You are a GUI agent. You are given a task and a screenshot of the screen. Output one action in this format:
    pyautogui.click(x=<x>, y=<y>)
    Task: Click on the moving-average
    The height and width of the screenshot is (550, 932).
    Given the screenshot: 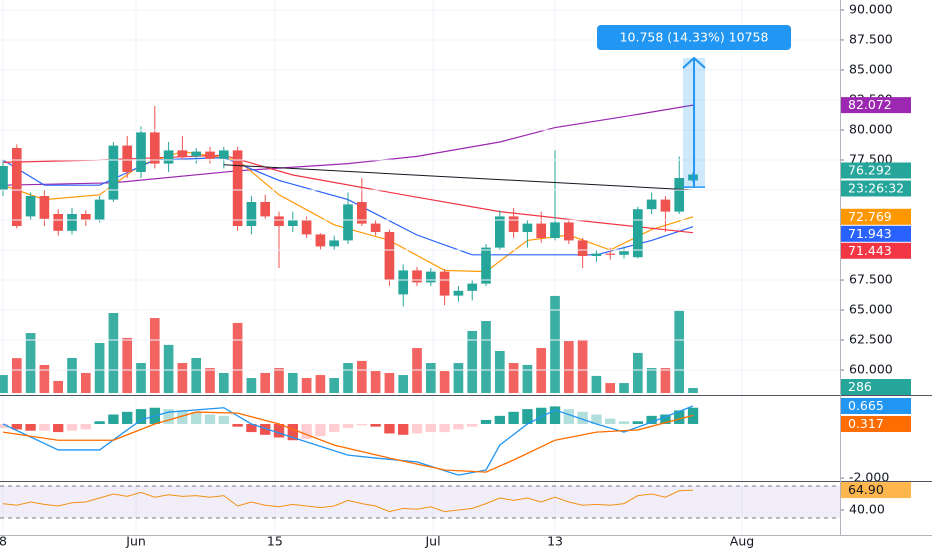 What is the action you would take?
    pyautogui.click(x=348, y=194)
    